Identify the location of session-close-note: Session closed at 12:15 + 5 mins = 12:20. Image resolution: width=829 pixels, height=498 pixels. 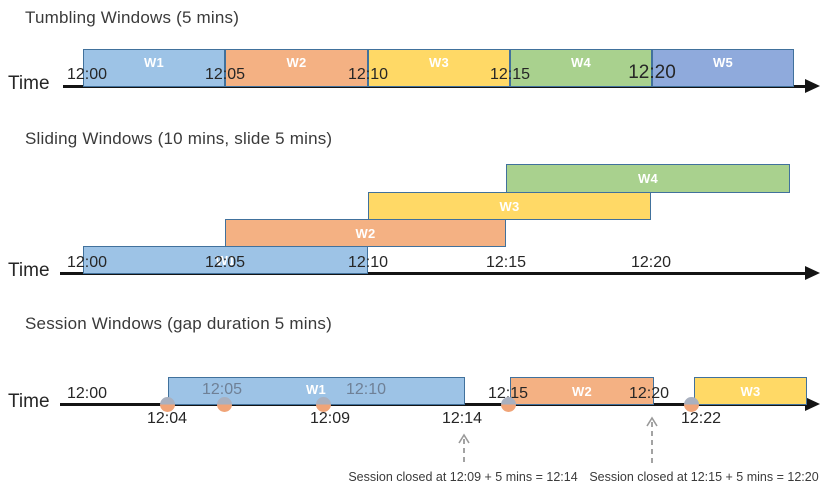
(704, 477).